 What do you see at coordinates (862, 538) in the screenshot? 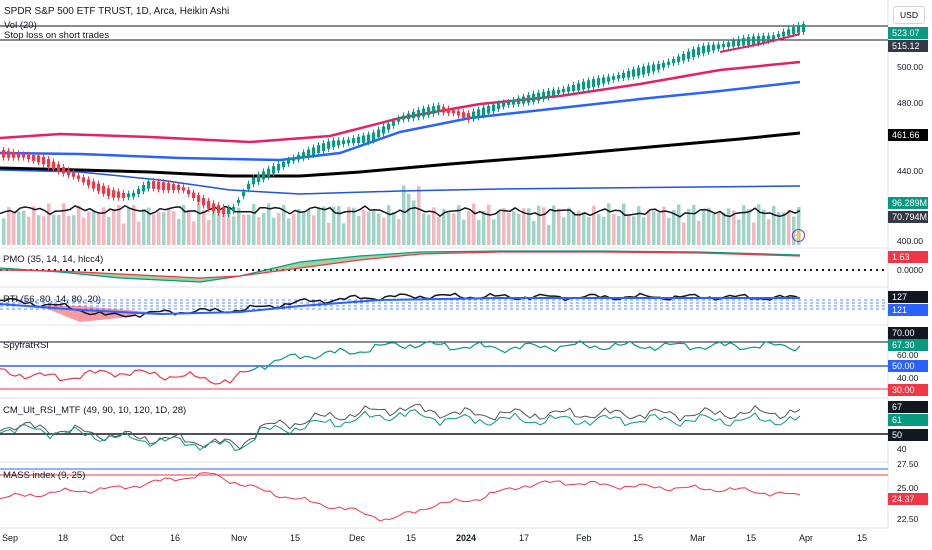
I see `time-tick: 15` at bounding box center [862, 538].